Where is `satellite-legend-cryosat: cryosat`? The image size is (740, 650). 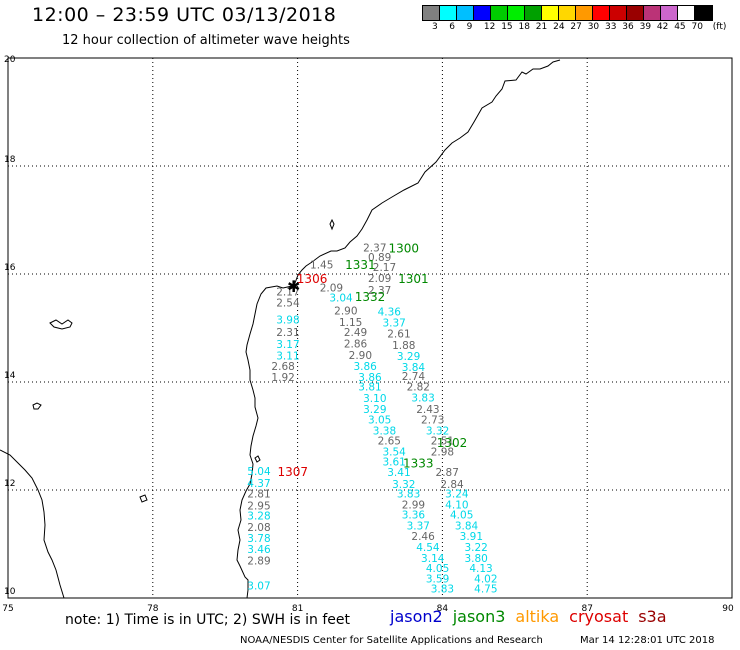 satellite-legend-cryosat: cryosat is located at coordinates (599, 616).